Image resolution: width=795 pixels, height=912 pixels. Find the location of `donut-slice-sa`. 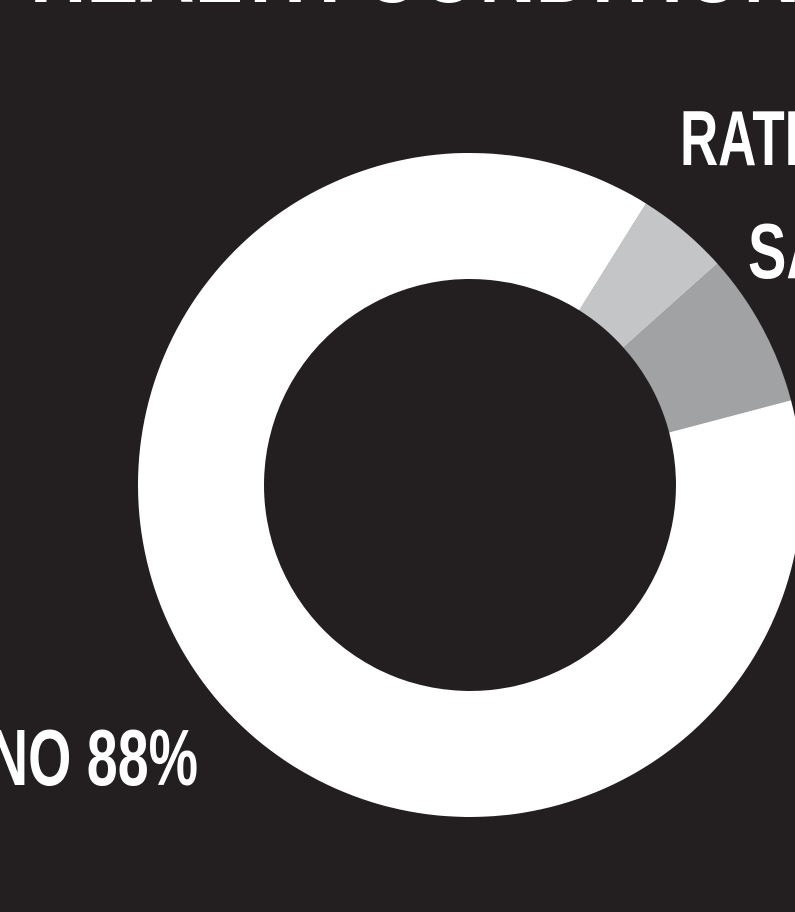

donut-slice-sa is located at coordinates (707, 348).